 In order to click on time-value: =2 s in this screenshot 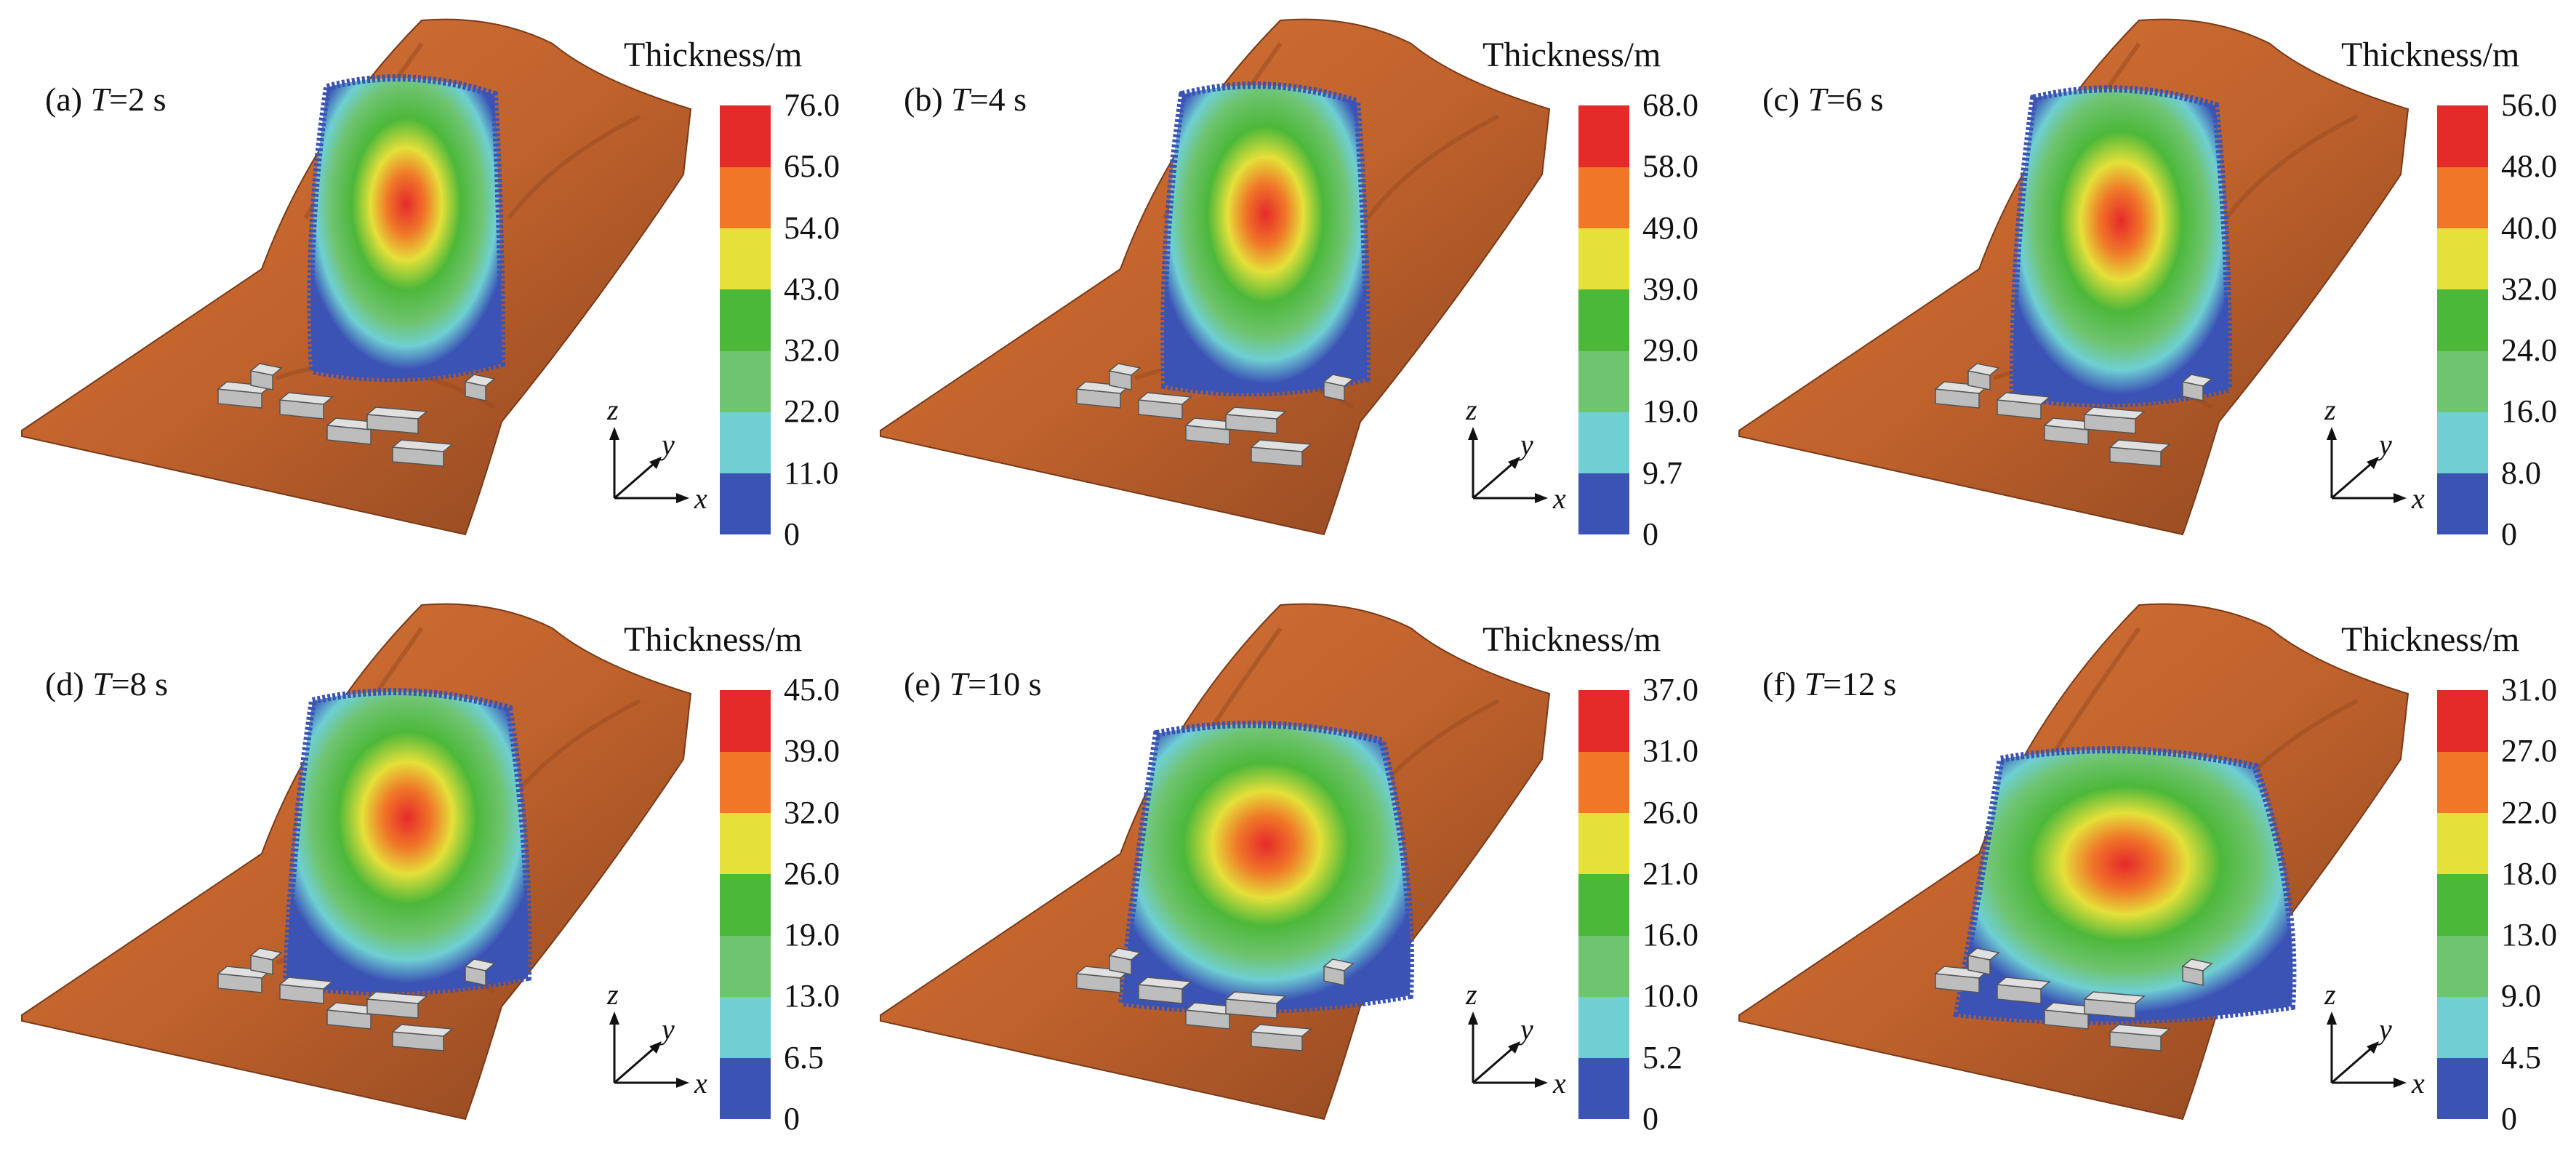, I will do `click(137, 99)`.